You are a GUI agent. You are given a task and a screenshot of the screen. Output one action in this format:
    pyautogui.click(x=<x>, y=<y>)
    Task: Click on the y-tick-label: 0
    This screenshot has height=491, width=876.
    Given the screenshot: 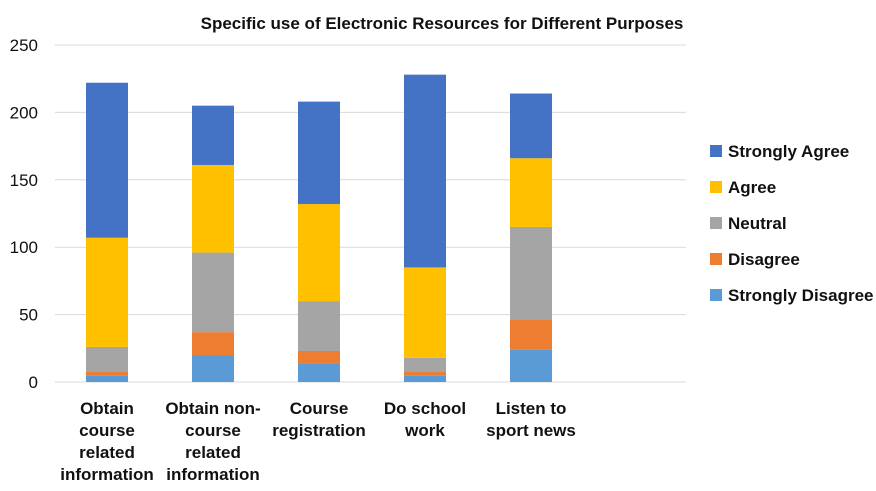 What is the action you would take?
    pyautogui.click(x=33, y=382)
    